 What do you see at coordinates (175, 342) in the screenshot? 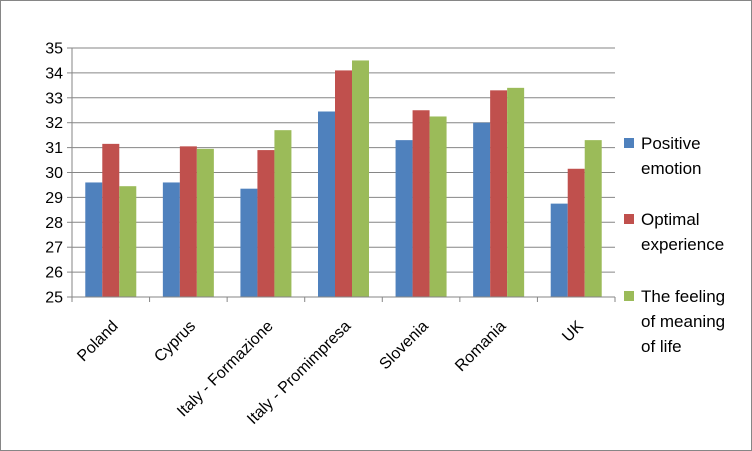
I see `x-tick-label: Cyprus` at bounding box center [175, 342].